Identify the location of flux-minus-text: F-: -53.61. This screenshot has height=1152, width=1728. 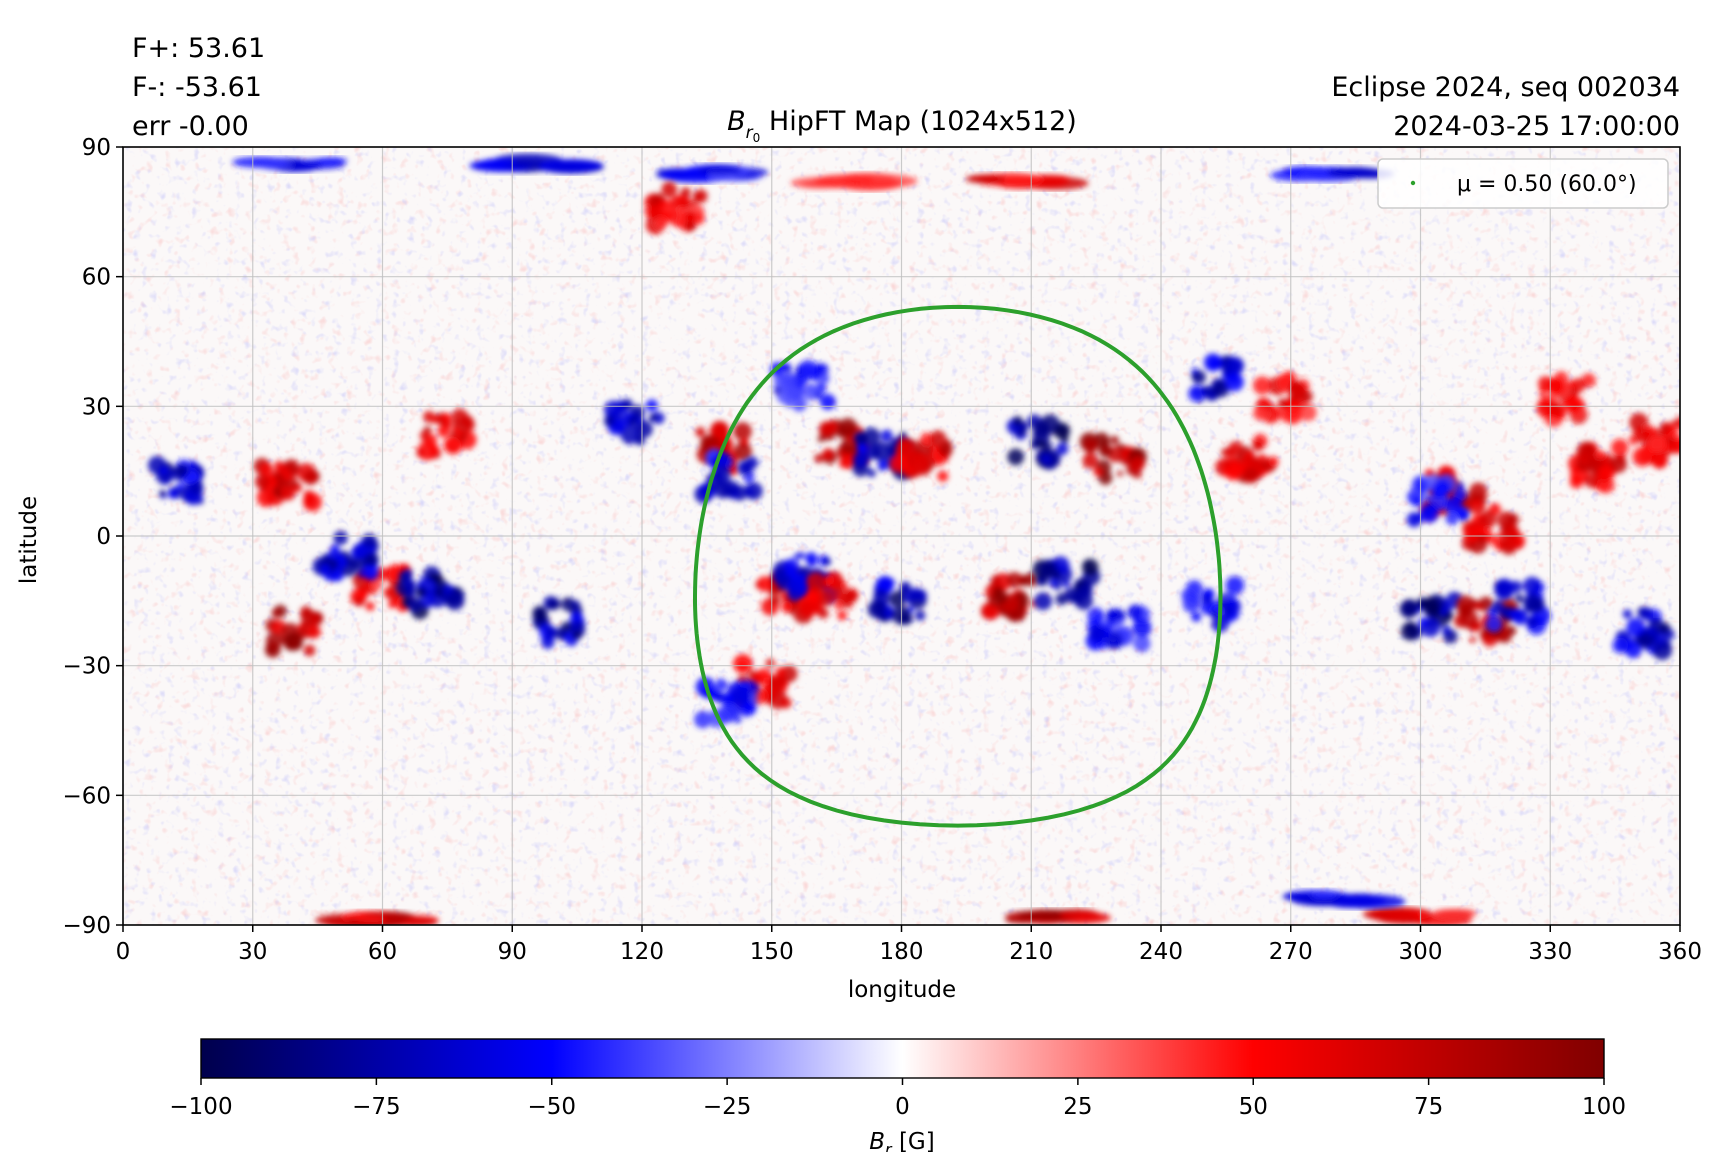
(197, 87).